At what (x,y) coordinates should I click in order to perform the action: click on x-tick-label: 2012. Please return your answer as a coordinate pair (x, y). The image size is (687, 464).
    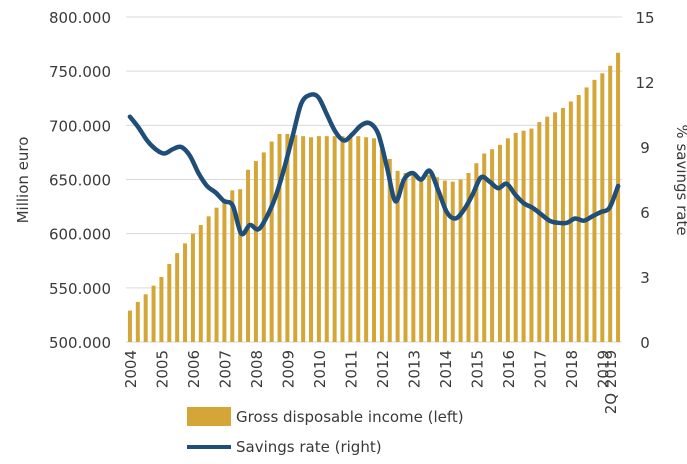
    Looking at the image, I should click on (383, 369).